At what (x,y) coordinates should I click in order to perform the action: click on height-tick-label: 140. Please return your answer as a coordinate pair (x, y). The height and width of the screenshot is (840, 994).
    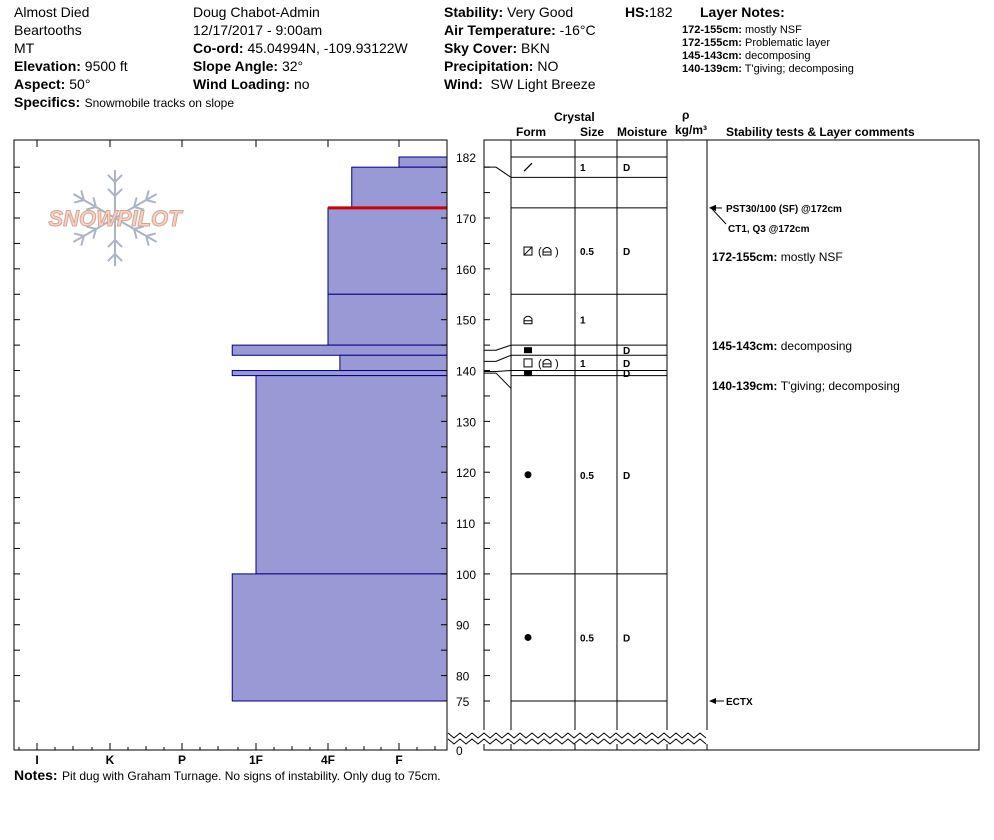
    Looking at the image, I should click on (466, 372).